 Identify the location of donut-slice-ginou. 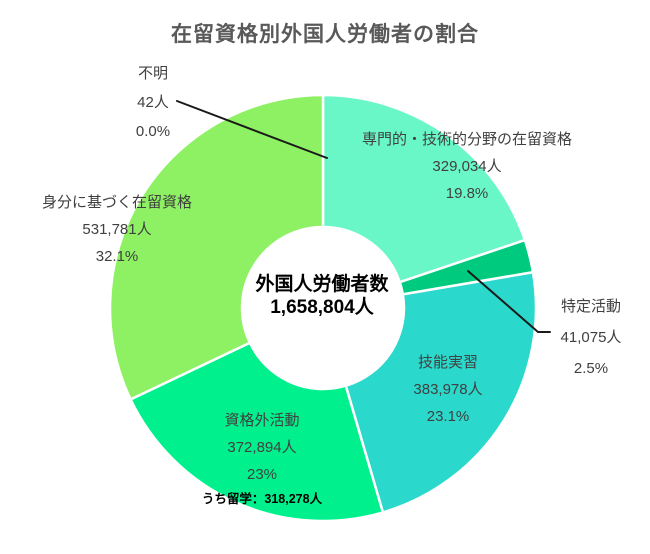
(441, 392).